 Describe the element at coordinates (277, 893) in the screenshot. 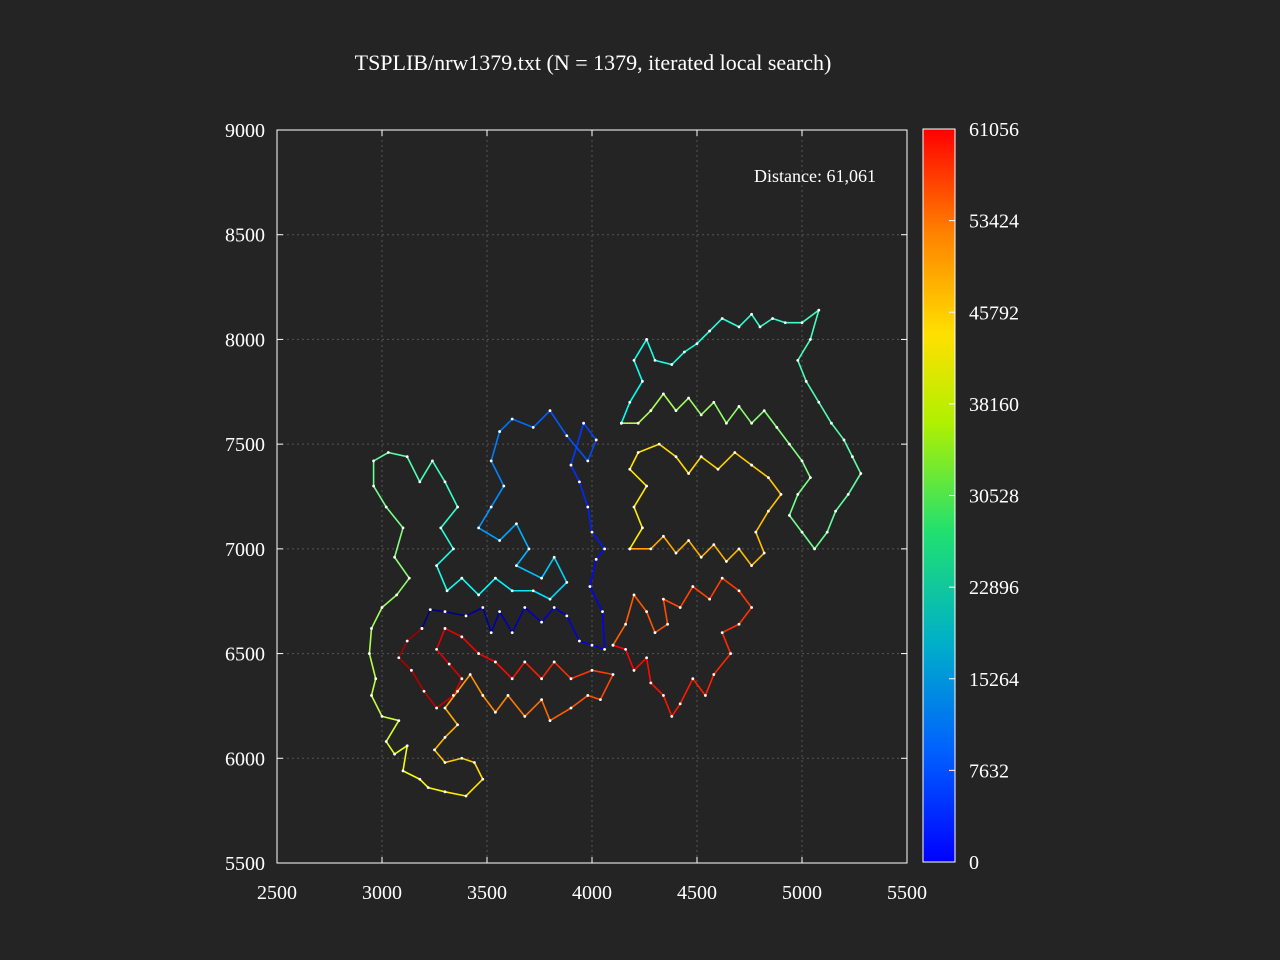

I see `x-tick-label: 2500` at that location.